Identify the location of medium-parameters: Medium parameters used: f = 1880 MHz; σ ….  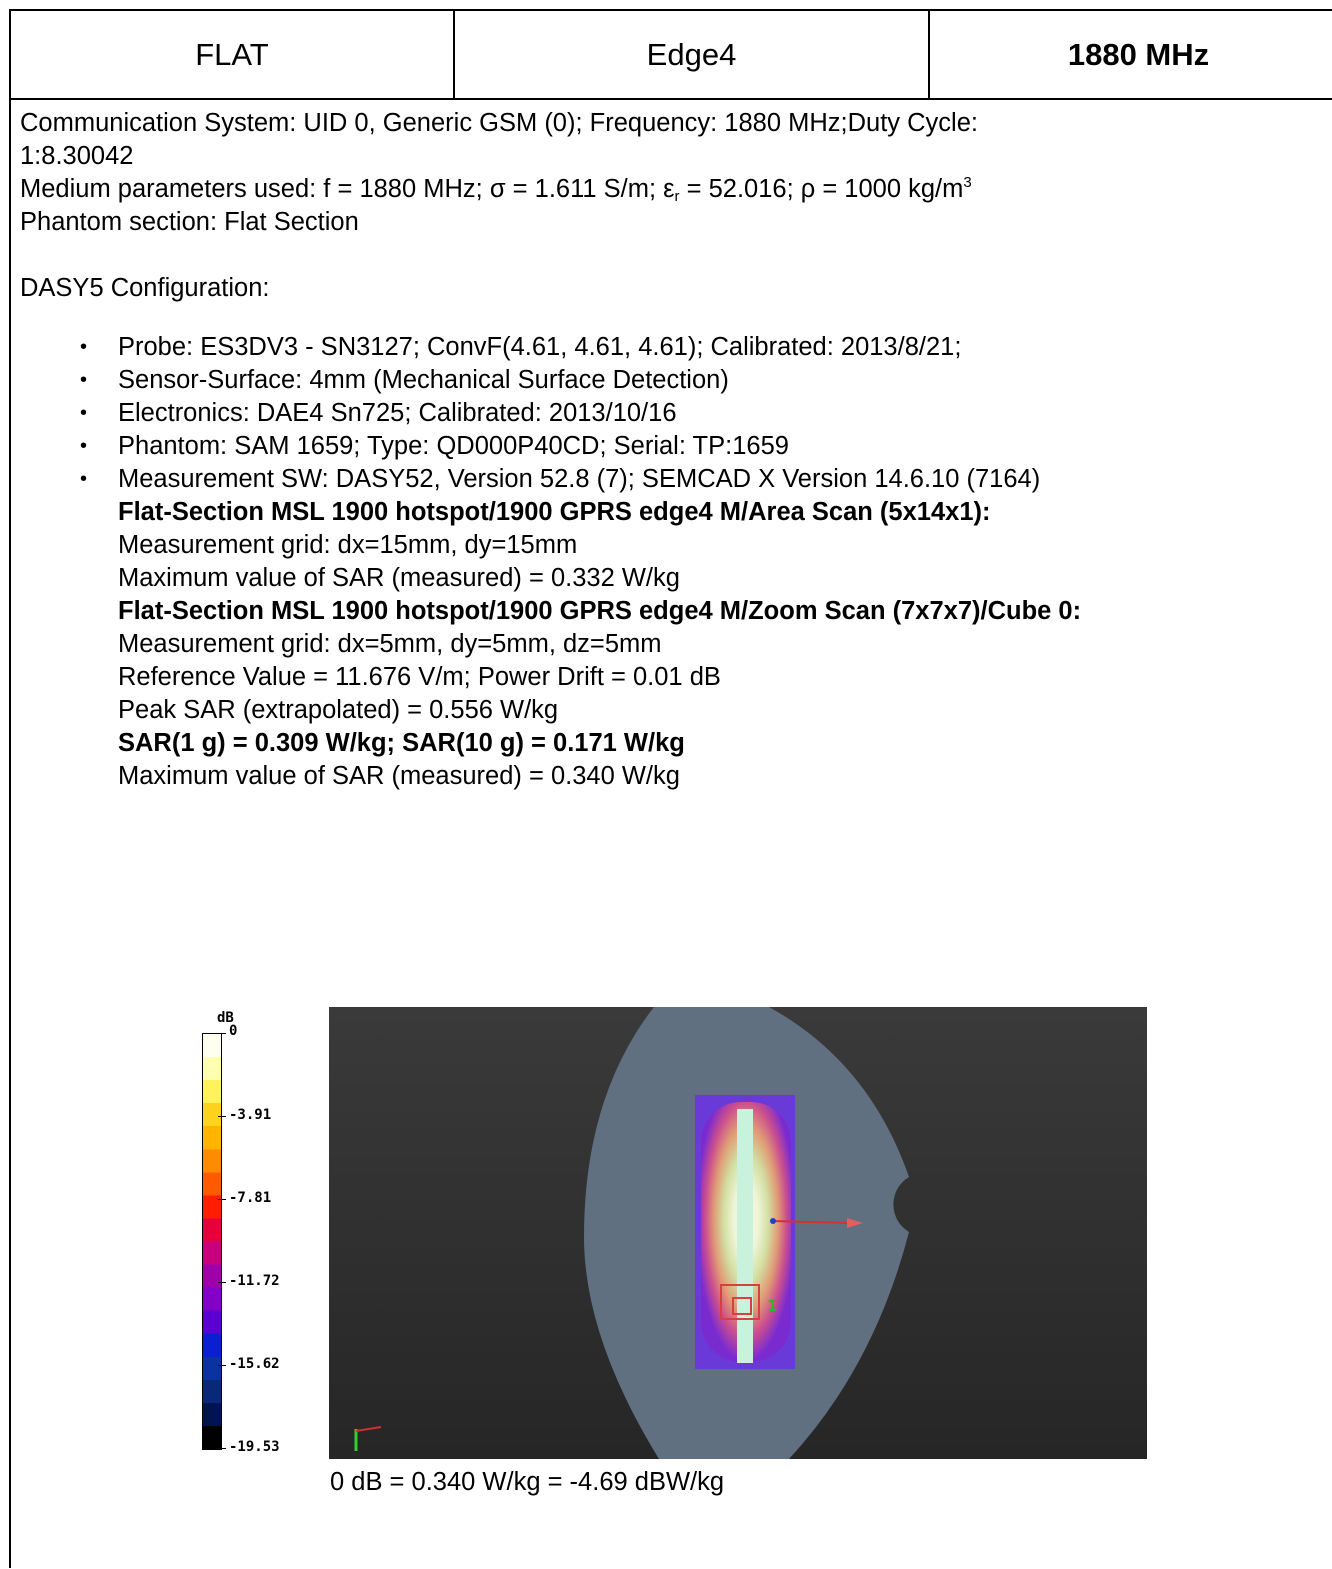
(496, 189).